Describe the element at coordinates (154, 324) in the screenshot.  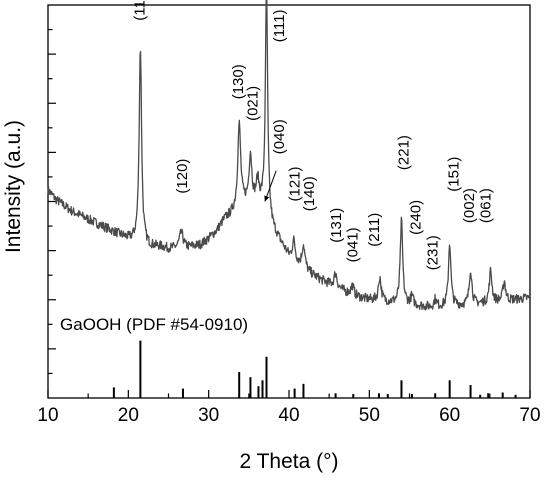
I see `reference-label: GaOOH (PDF #54-0910)` at that location.